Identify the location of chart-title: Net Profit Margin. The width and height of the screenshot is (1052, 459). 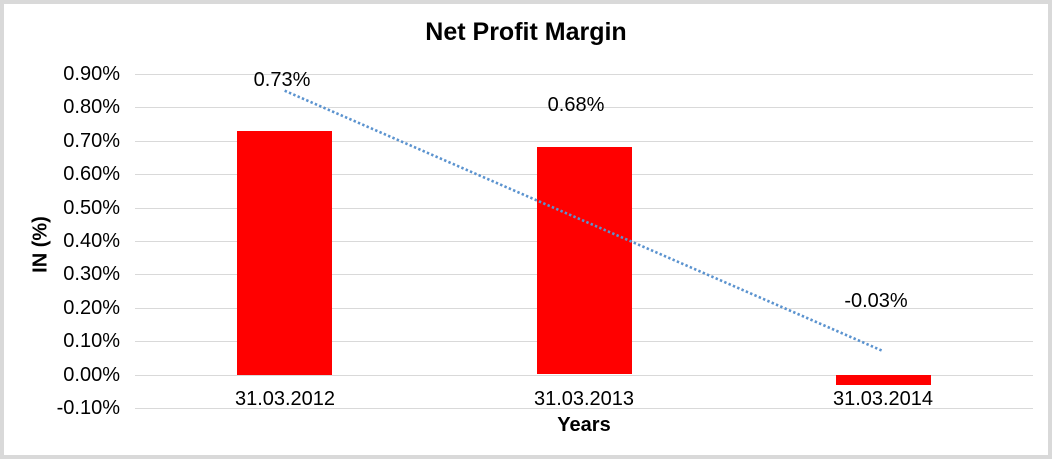
(526, 32).